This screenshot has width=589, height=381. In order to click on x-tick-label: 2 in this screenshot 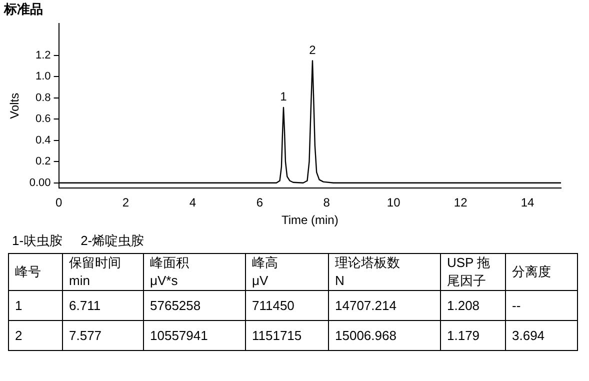, I will do `click(126, 203)`.